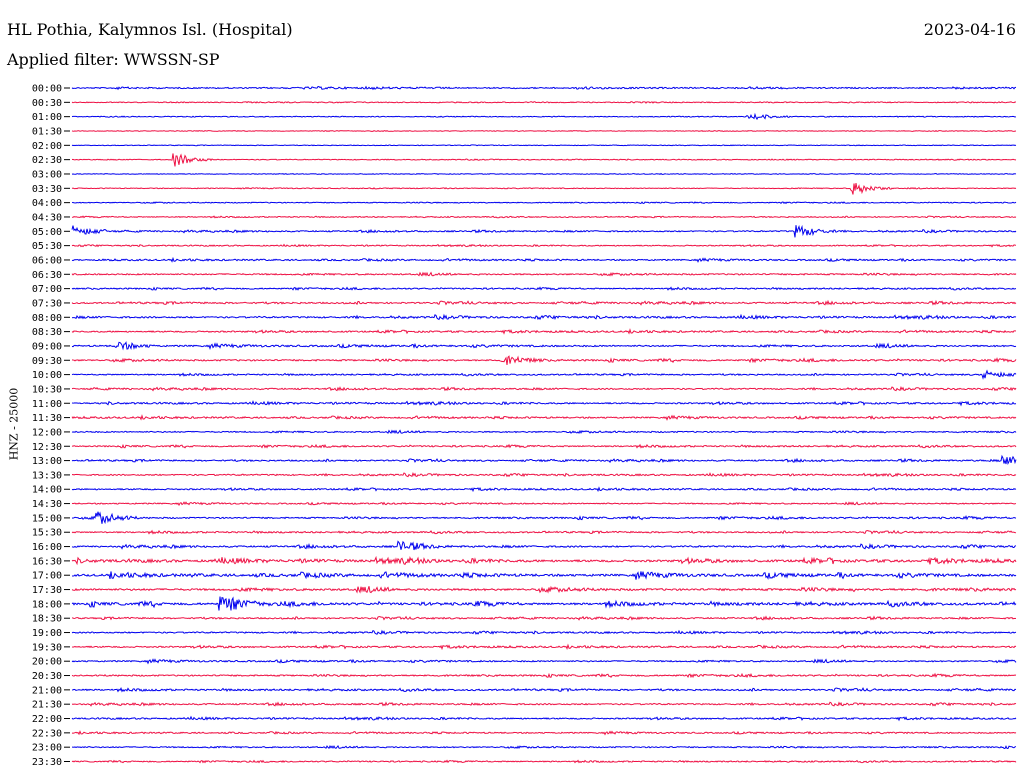  I want to click on row-label: 19:30, so click(47, 647).